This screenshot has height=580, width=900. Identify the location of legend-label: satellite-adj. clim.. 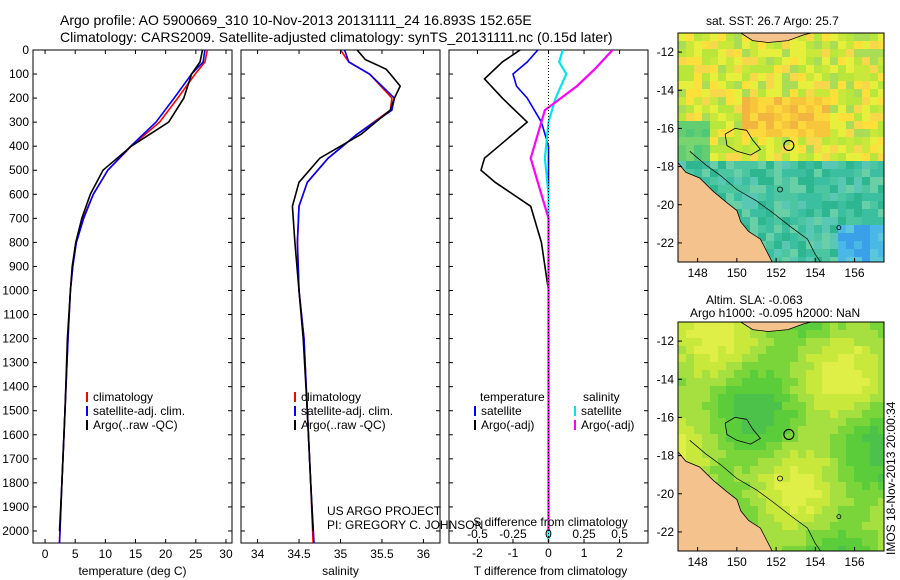
(139, 411).